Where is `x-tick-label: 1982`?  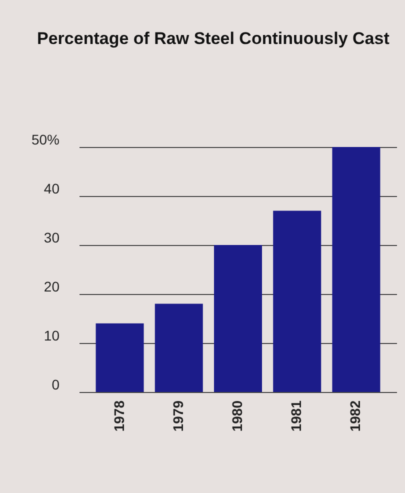 x-tick-label: 1982 is located at coordinates (355, 416).